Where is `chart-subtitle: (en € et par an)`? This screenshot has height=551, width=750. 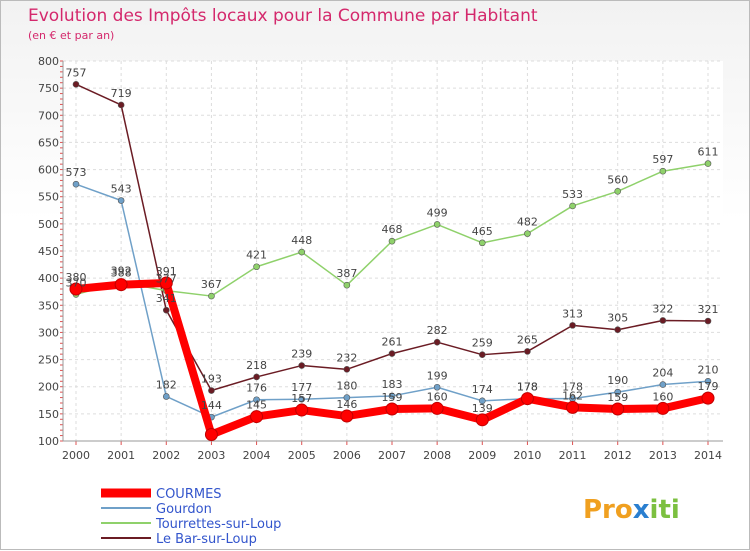
chart-subtitle: (en € et par an) is located at coordinates (71, 35).